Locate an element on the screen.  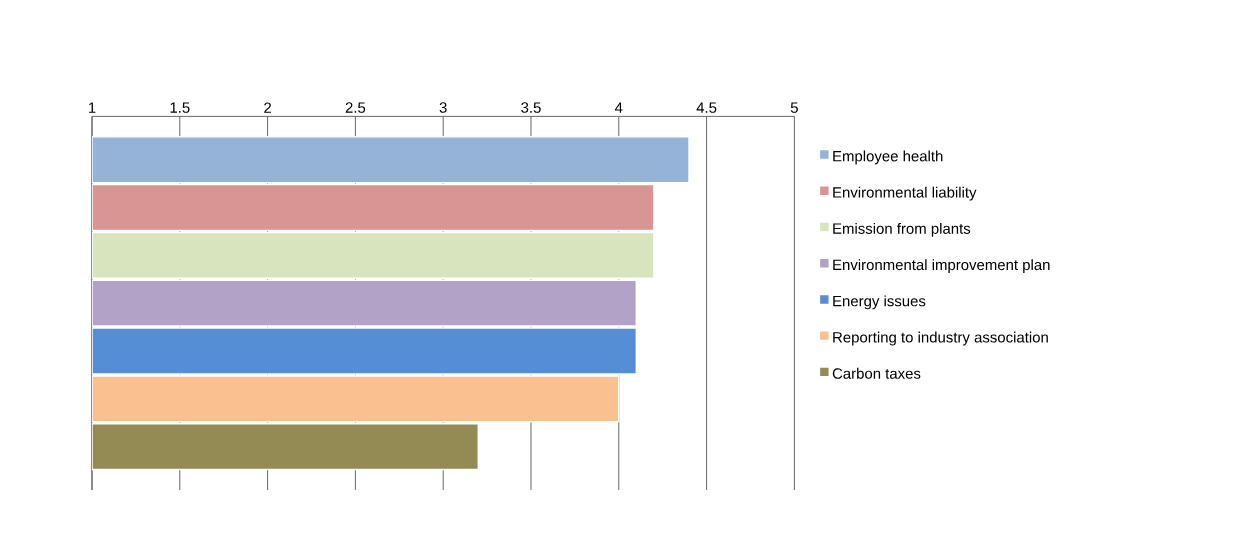
legend-label: Emission from plants is located at coordinates (902, 229).